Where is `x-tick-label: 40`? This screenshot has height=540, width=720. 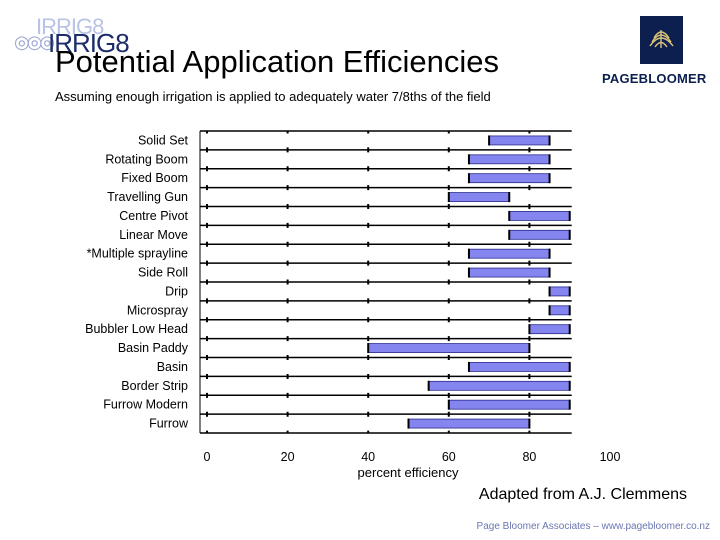 x-tick-label: 40 is located at coordinates (368, 457).